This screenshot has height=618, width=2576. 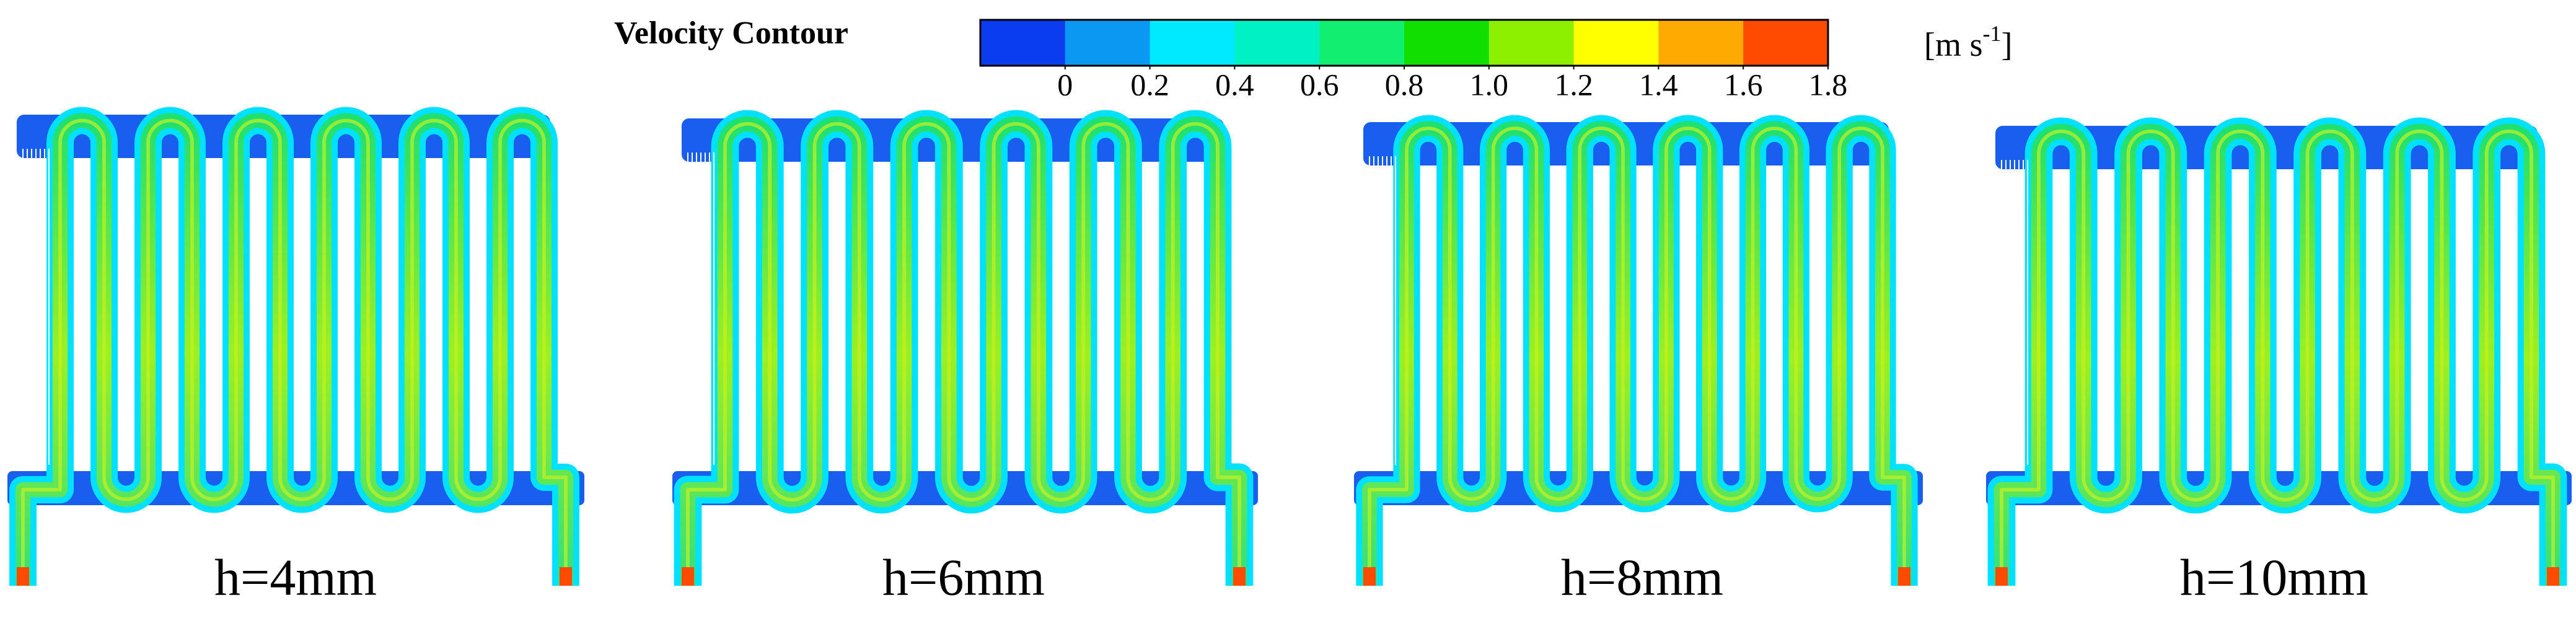 I want to click on colorbar-tick-label: 1.0, so click(x=1490, y=85).